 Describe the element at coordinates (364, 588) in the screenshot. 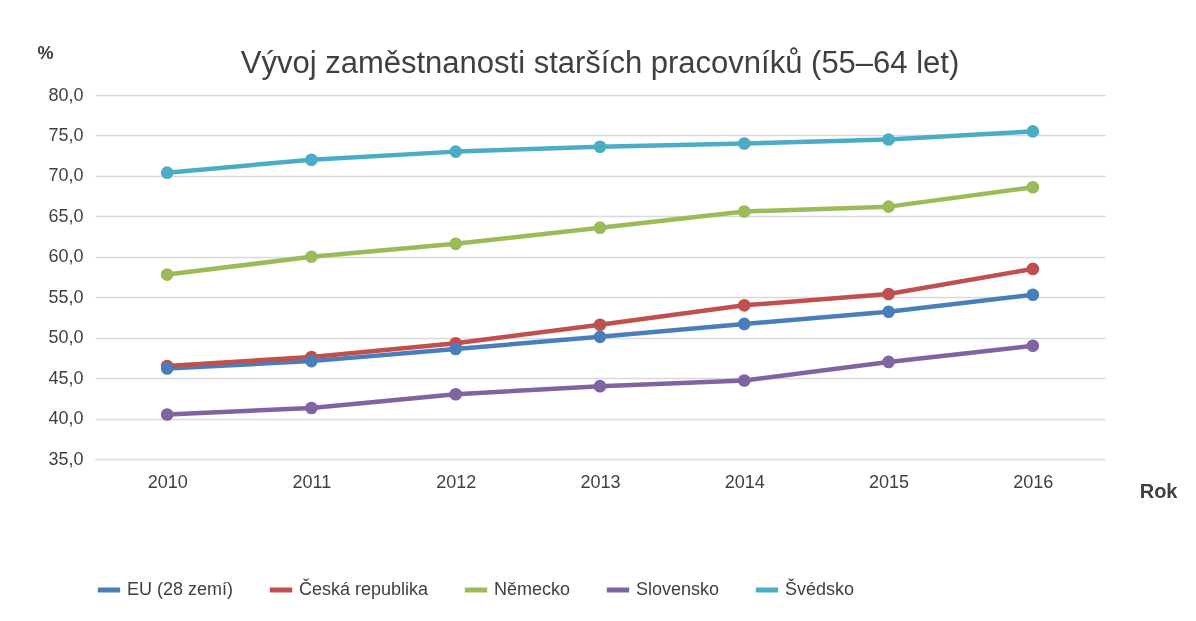

I see `legend-label: Česká republika` at that location.